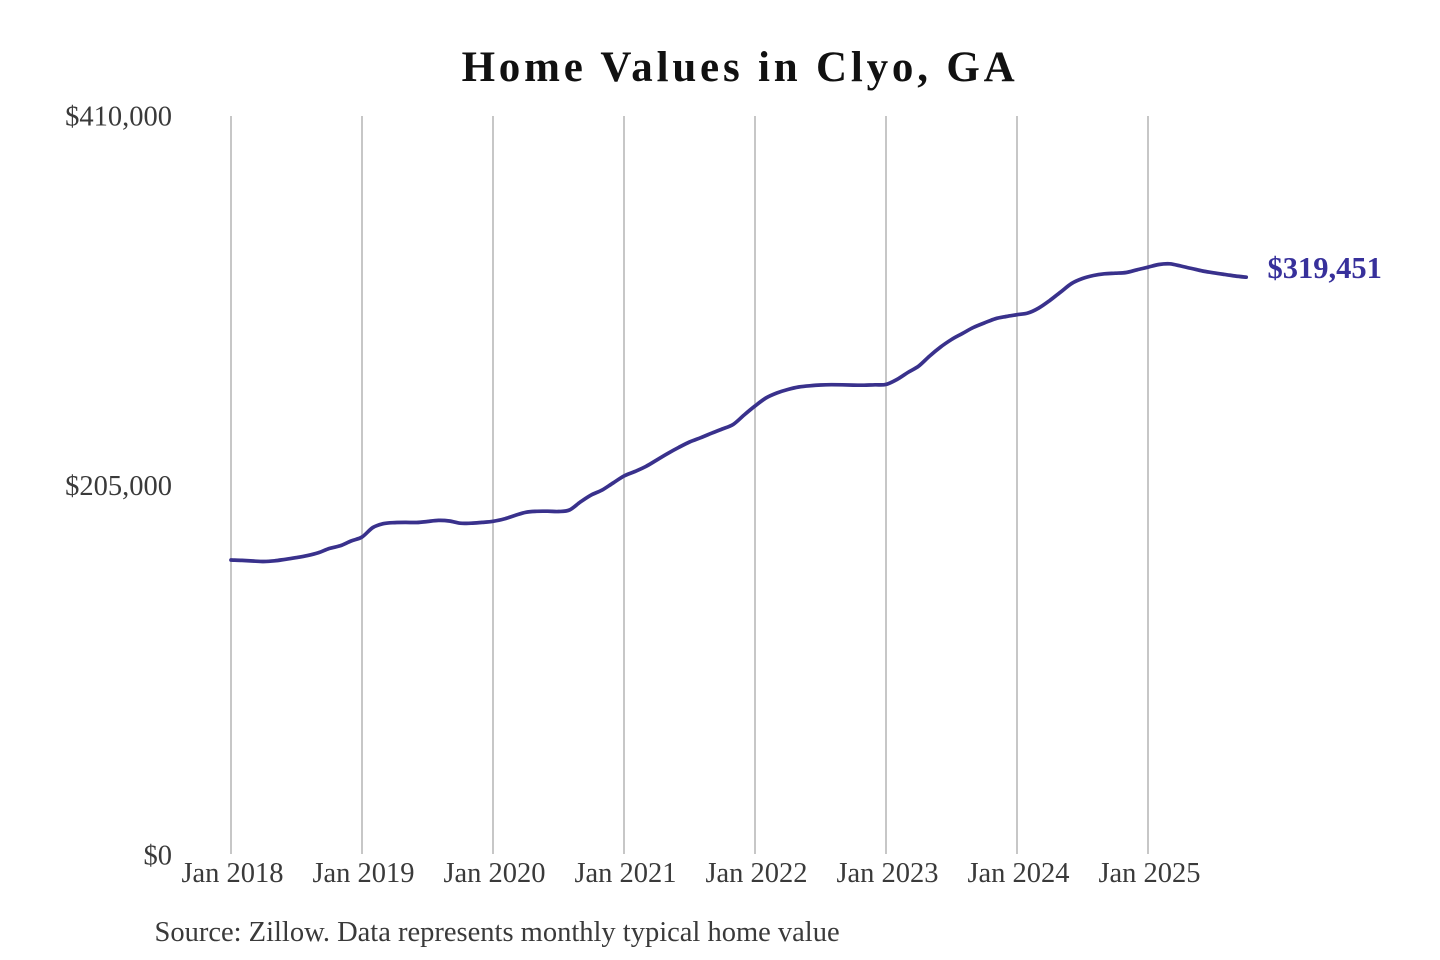  I want to click on svg-text: $205,000, so click(118, 486).